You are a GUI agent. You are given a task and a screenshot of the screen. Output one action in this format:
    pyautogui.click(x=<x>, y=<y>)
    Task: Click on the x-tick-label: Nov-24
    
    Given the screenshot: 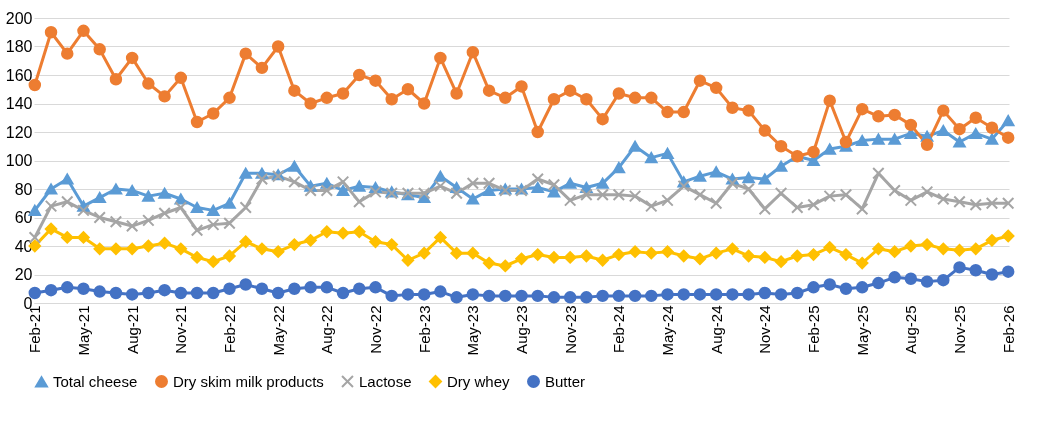 What is the action you would take?
    pyautogui.click(x=765, y=329)
    